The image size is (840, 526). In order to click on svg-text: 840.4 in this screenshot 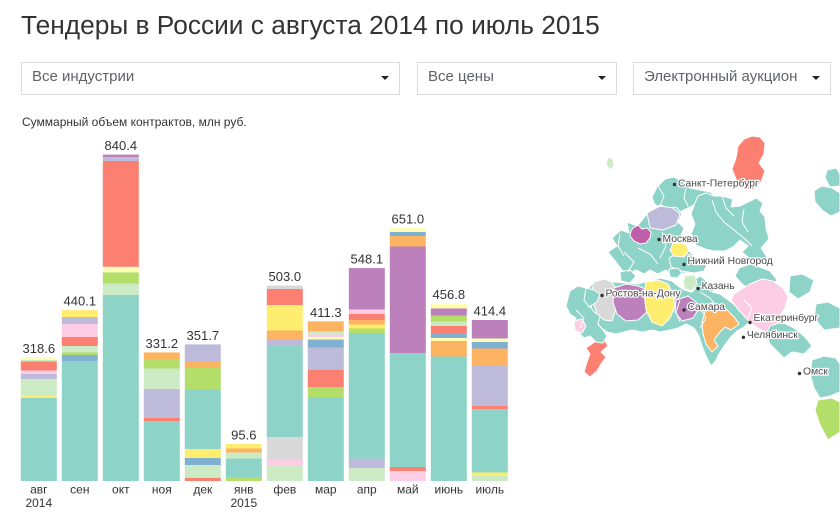, I will do `click(121, 145)`.